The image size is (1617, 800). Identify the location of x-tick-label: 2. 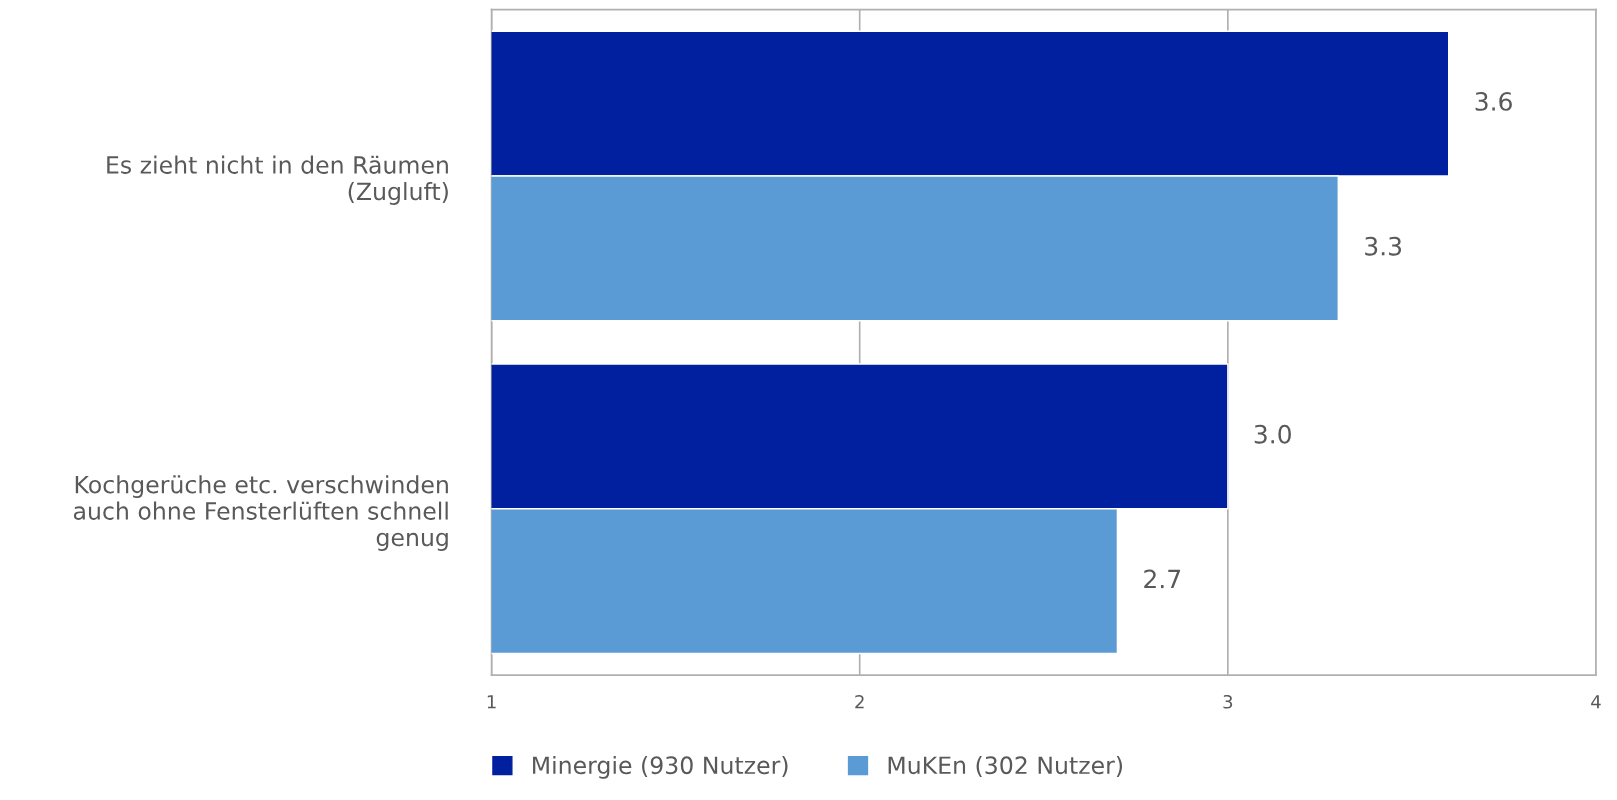
(859, 701).